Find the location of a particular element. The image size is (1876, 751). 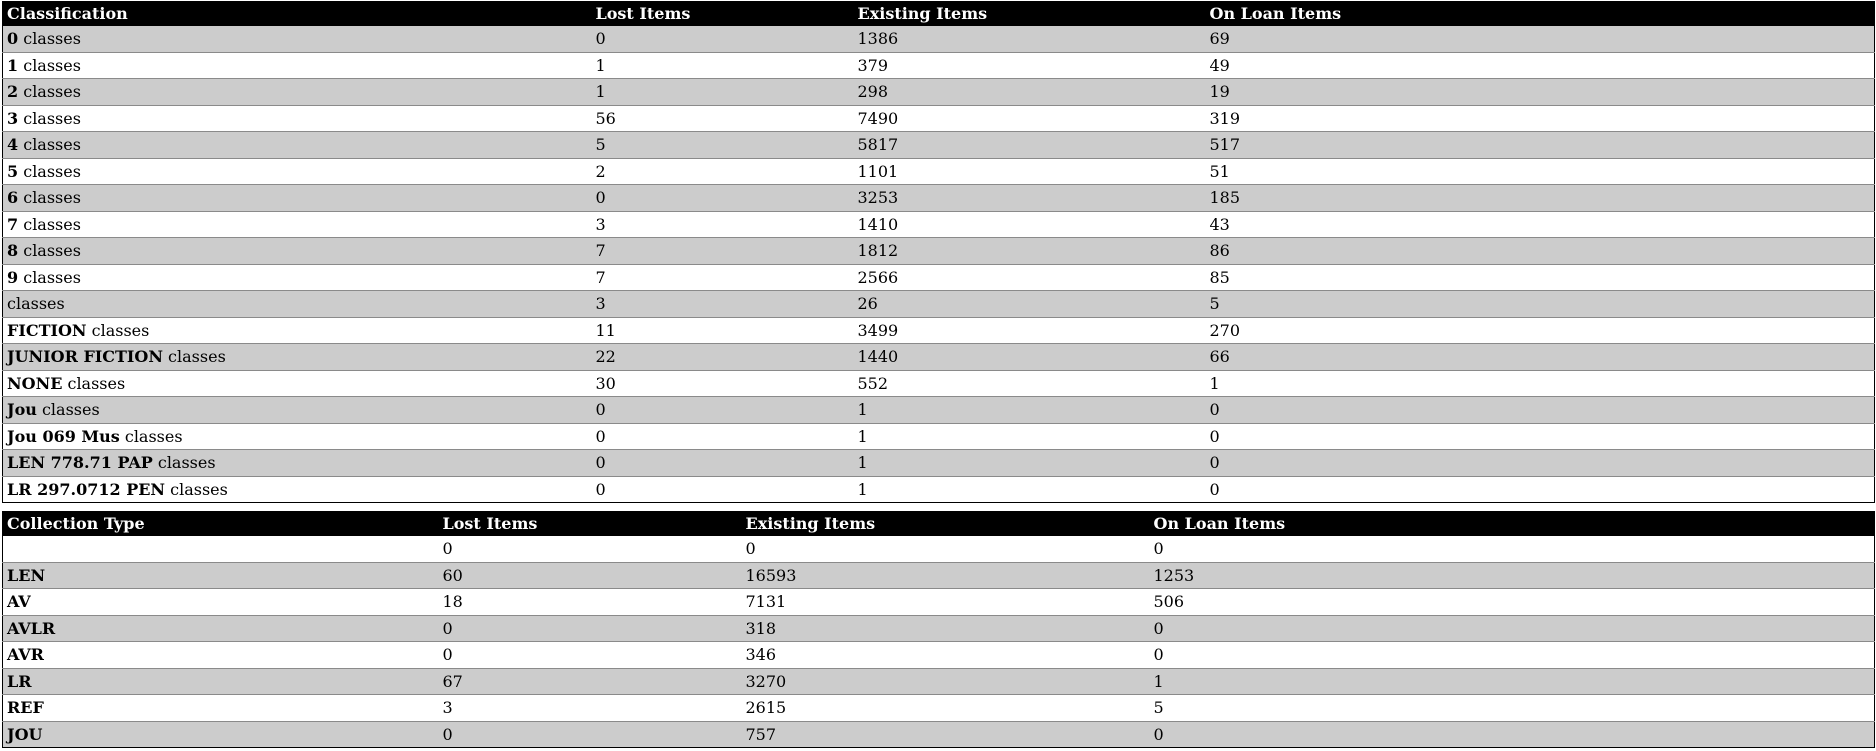

classification-cell: 6 classes is located at coordinates (297, 198).